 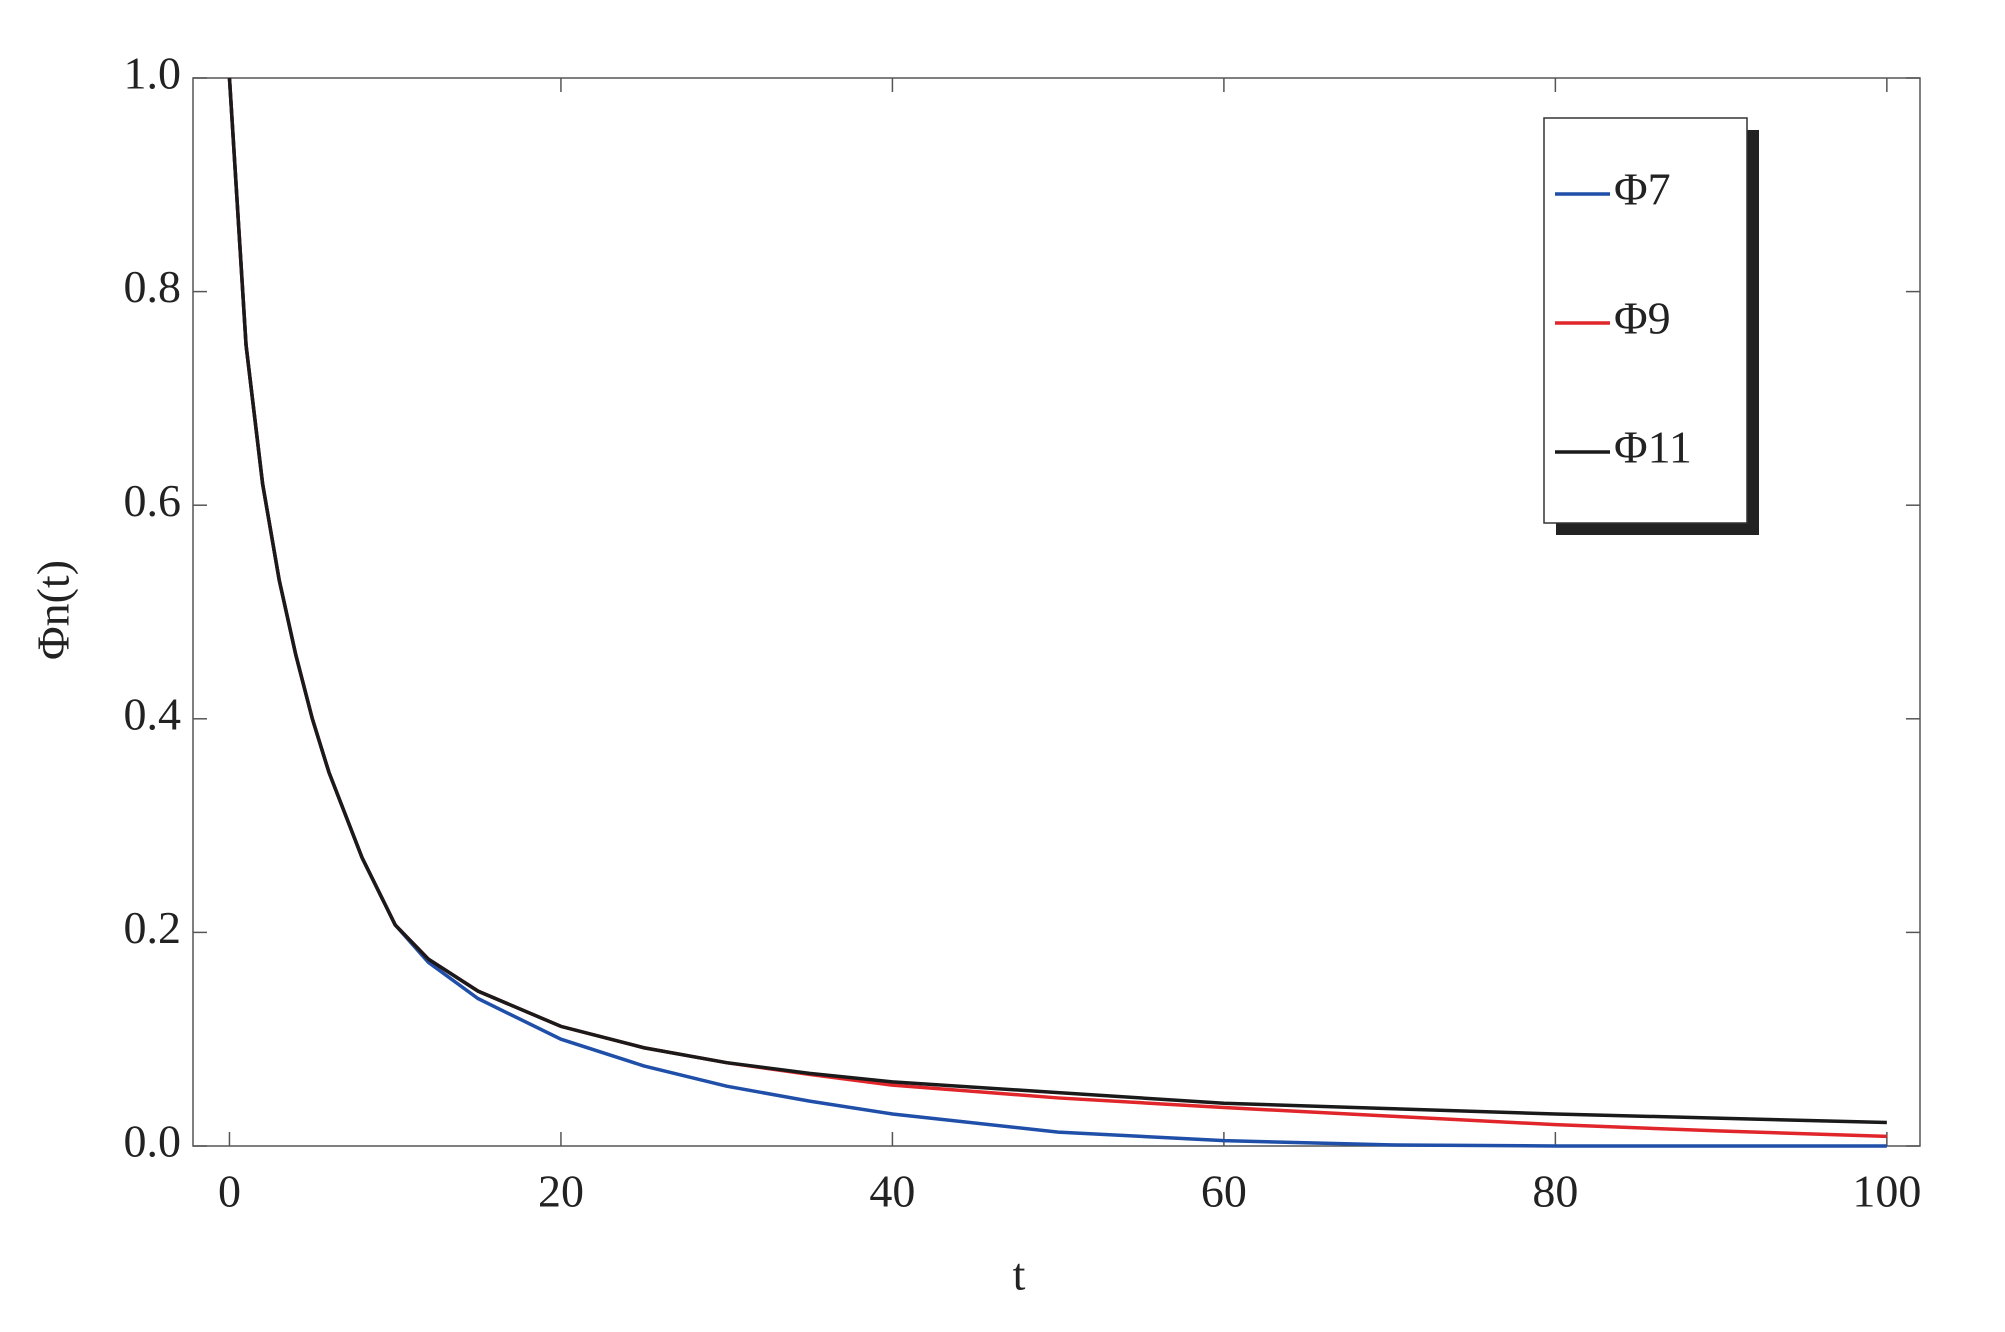 I want to click on y-tick-label: 1.0, so click(x=153, y=73).